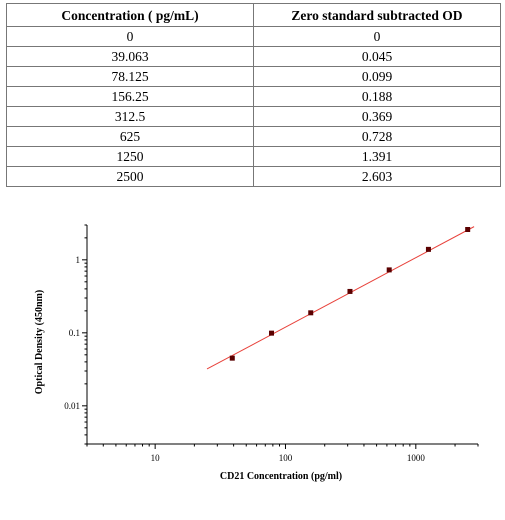  I want to click on table-row: 78.125 0.099, so click(253, 76).